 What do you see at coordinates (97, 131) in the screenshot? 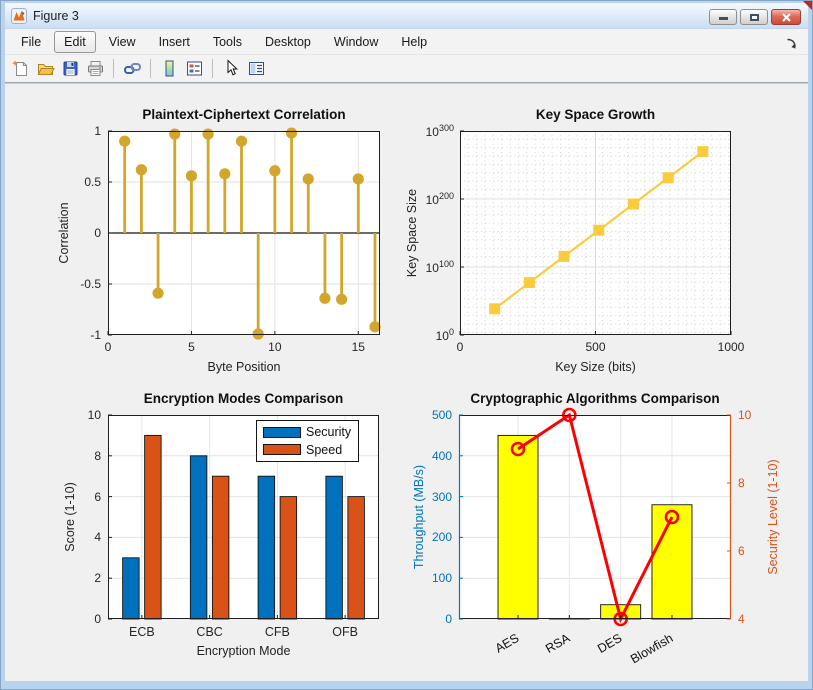
I see `tick-label: 1` at bounding box center [97, 131].